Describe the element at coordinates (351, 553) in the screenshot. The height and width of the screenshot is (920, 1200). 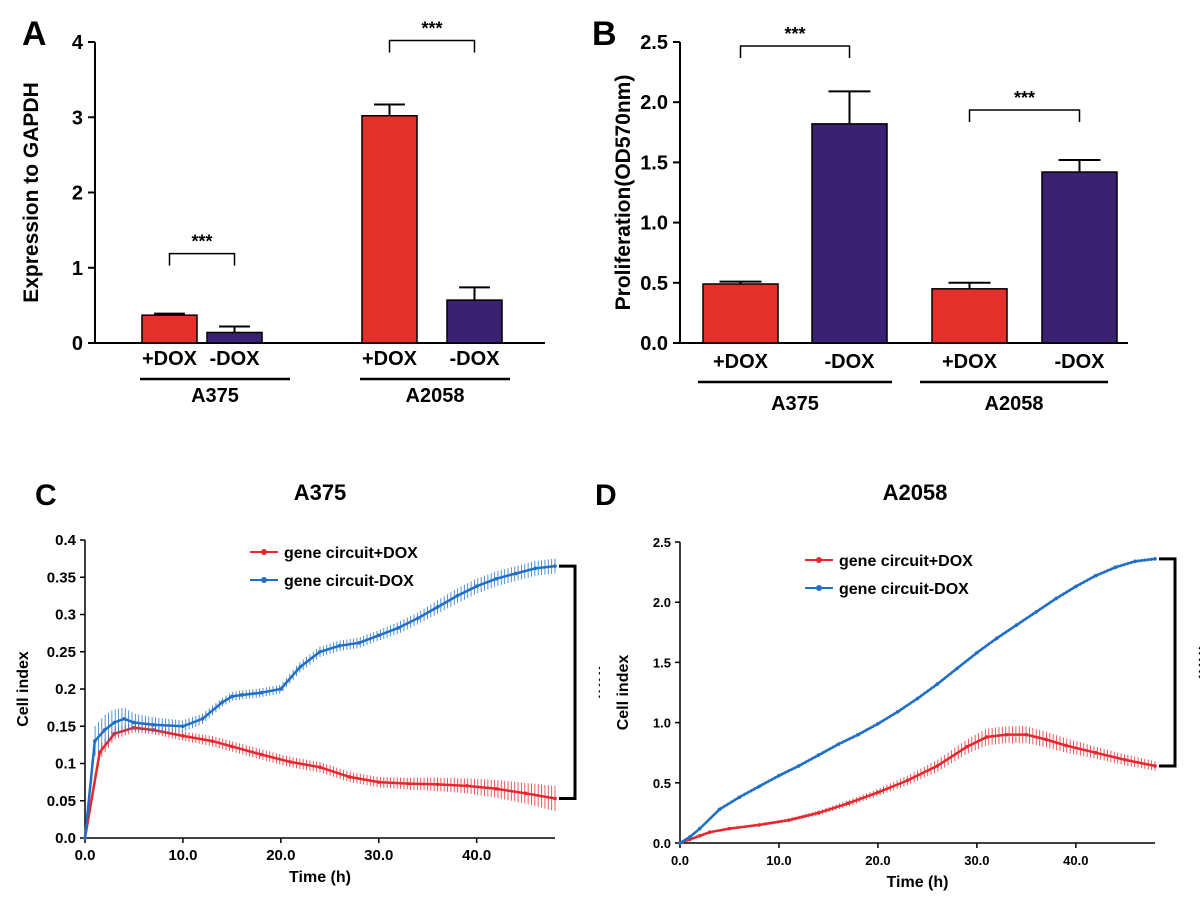
I see `legend-label: gene circuit+DOX` at that location.